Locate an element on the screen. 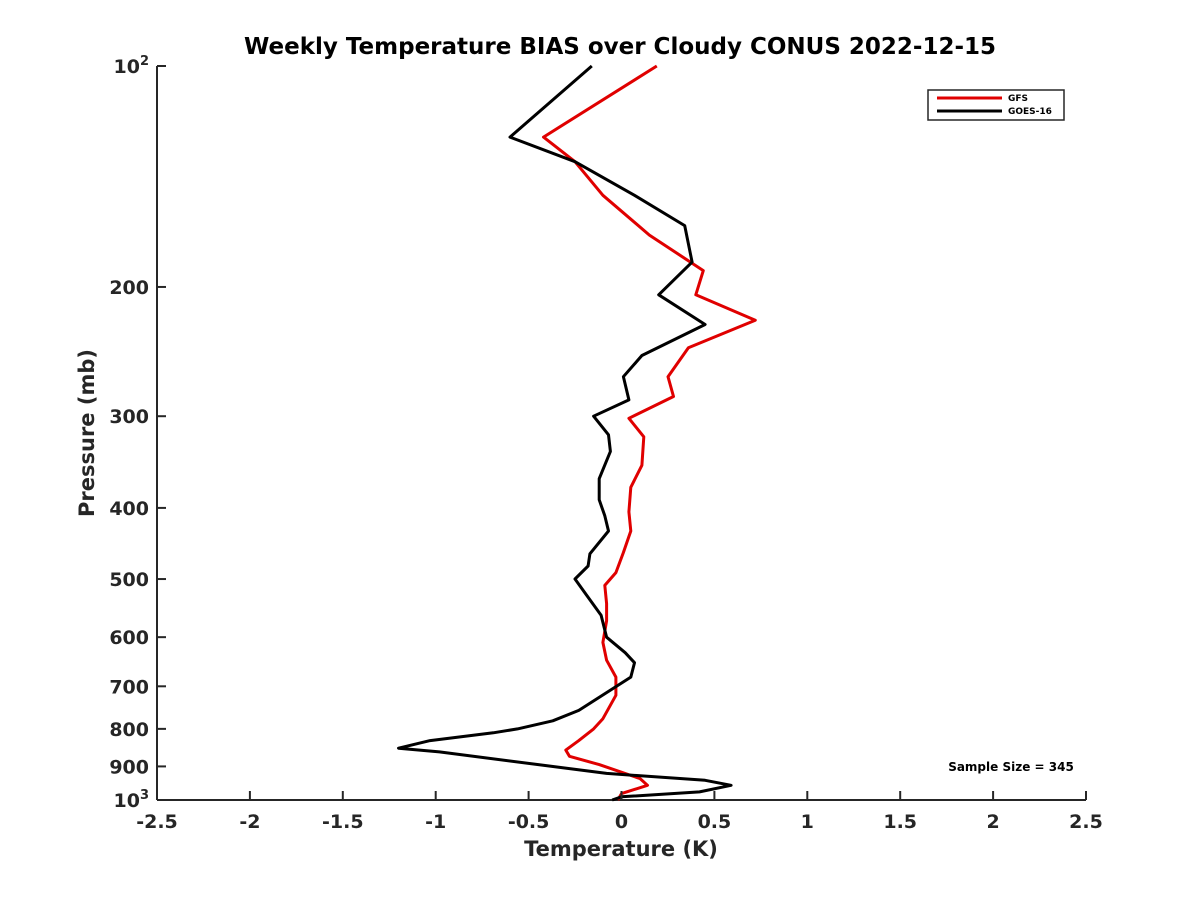 The width and height of the screenshot is (1200, 900). x-tick-label: 2 is located at coordinates (992, 822).